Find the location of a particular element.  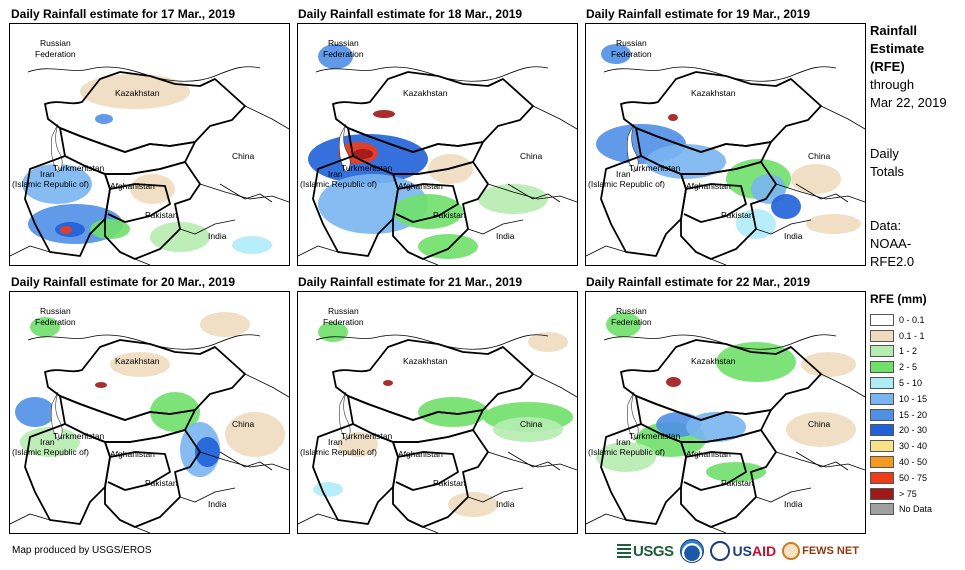

legend-item: 50 - 75 is located at coordinates (901, 478).